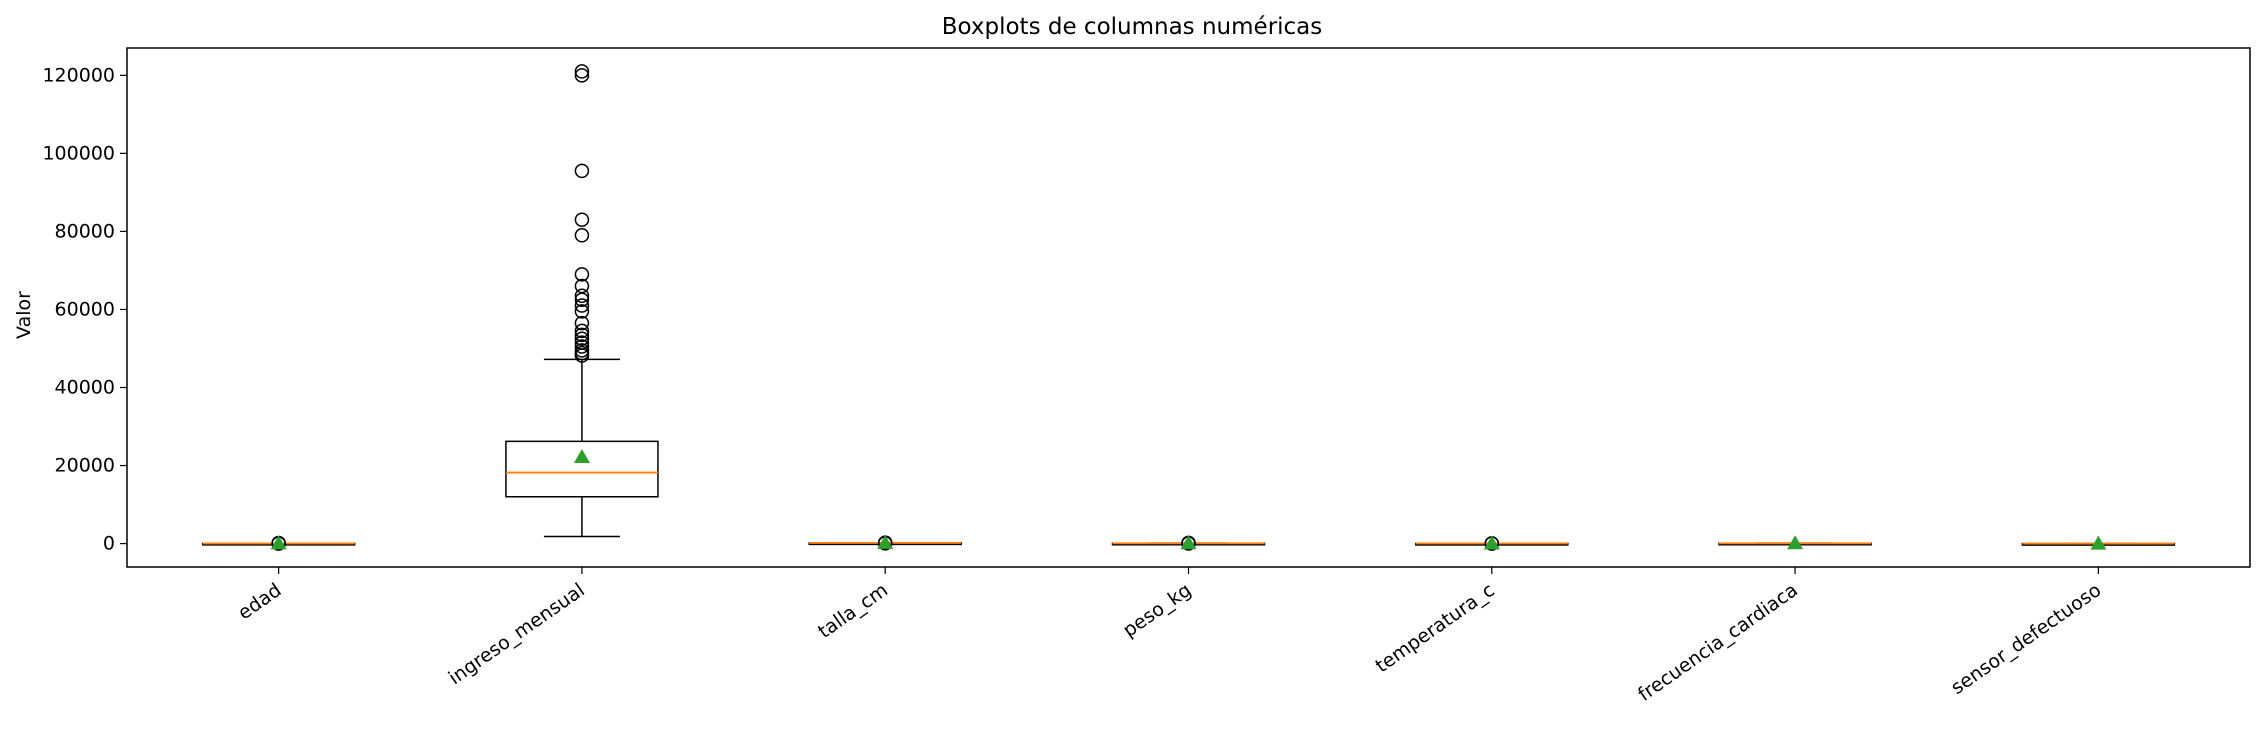 The height and width of the screenshot is (738, 2264). What do you see at coordinates (109, 544) in the screenshot?
I see `y-tick-label: 0` at bounding box center [109, 544].